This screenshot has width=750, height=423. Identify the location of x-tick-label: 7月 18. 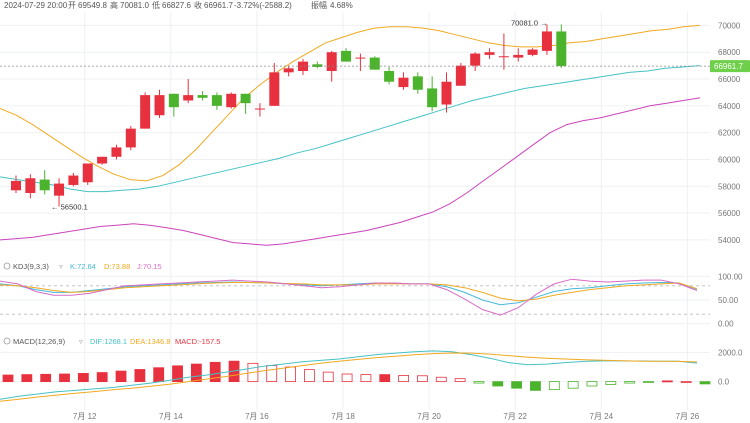
(343, 416).